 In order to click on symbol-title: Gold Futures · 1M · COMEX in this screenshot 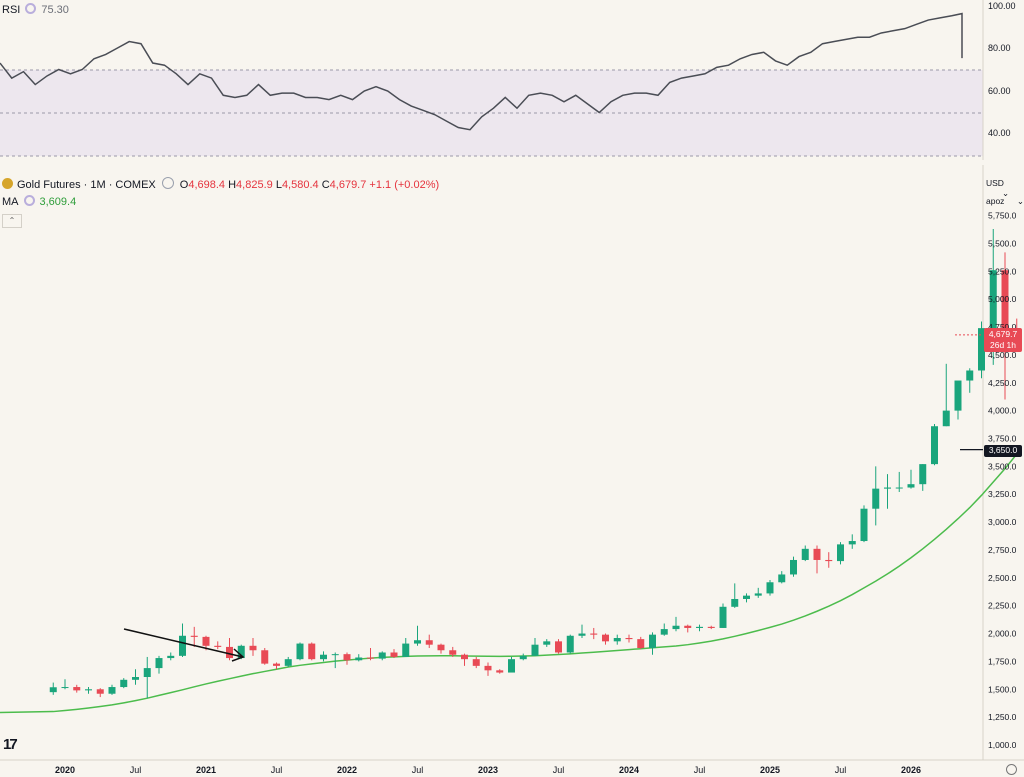, I will do `click(86, 185)`.